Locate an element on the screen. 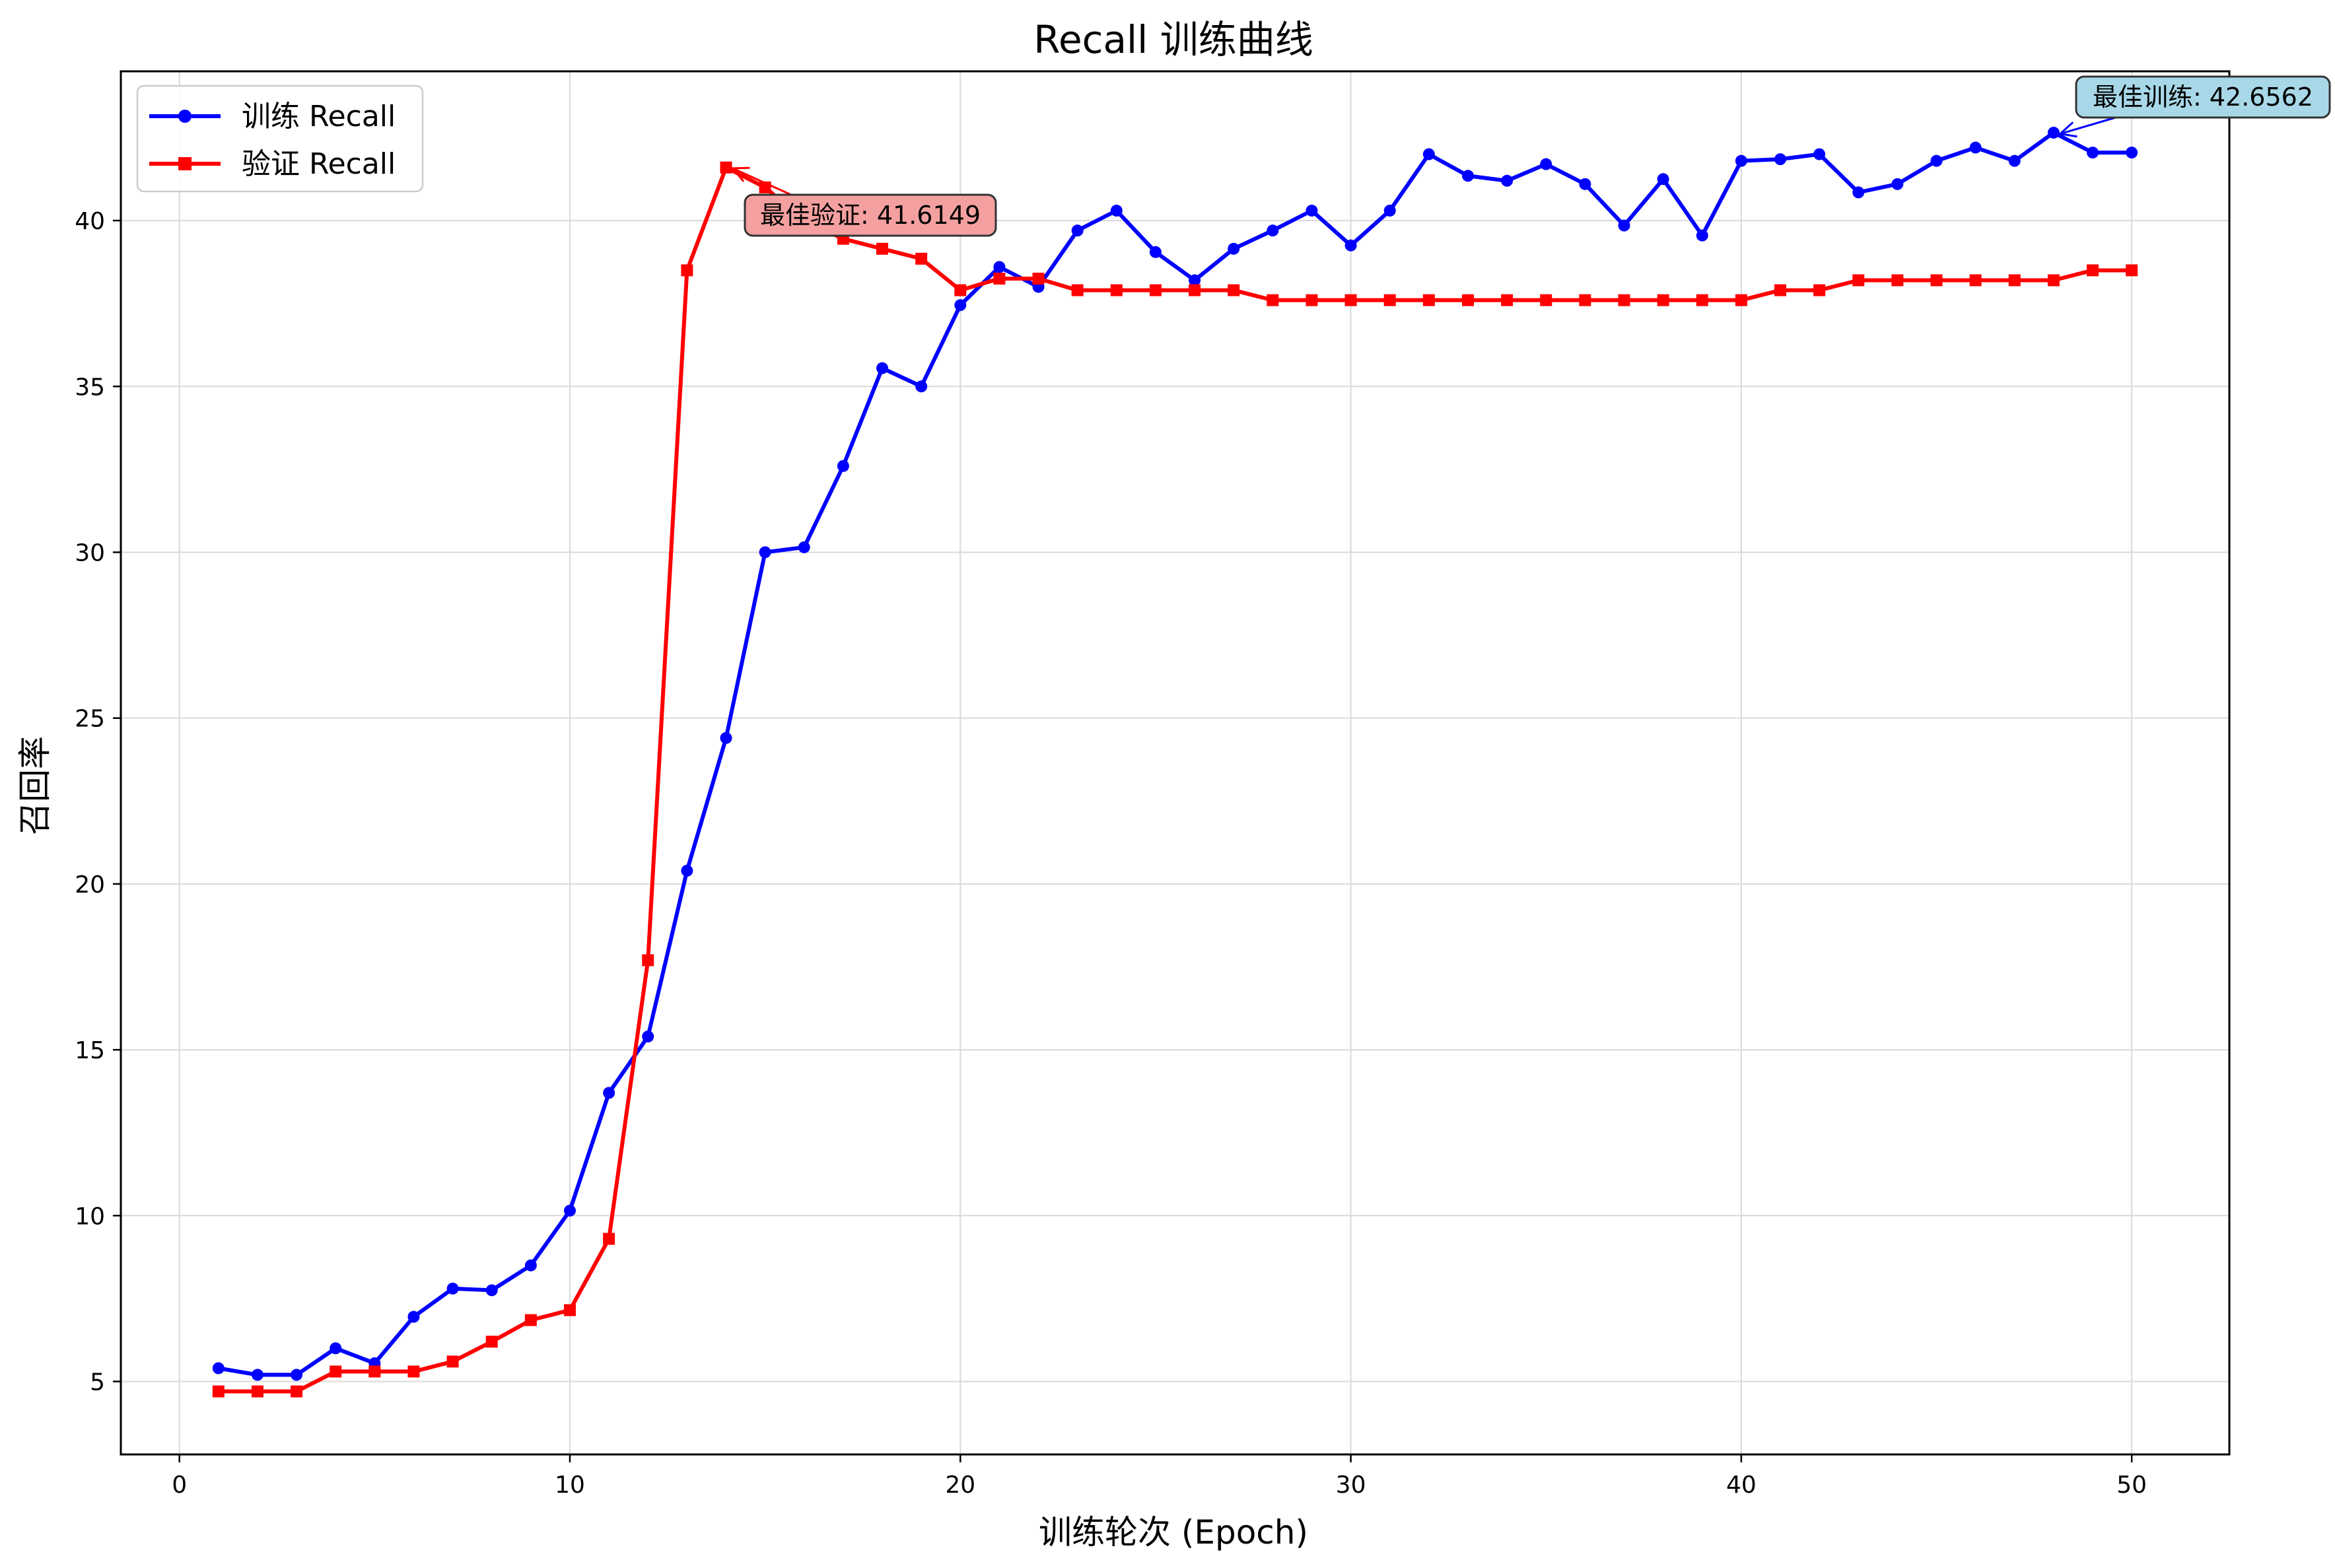 The width and height of the screenshot is (2335, 1568). legend-label: 验证 Recall is located at coordinates (319, 164).